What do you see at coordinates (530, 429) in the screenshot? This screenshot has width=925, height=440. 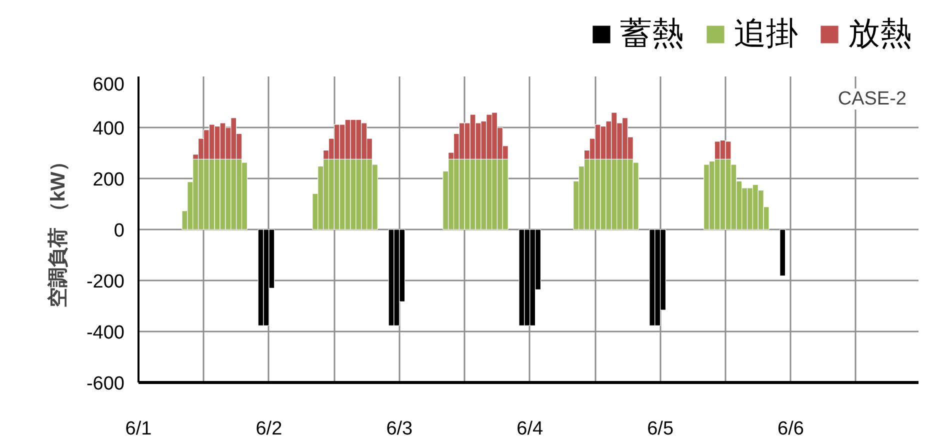 I see `x-tick-label: 6/4` at bounding box center [530, 429].